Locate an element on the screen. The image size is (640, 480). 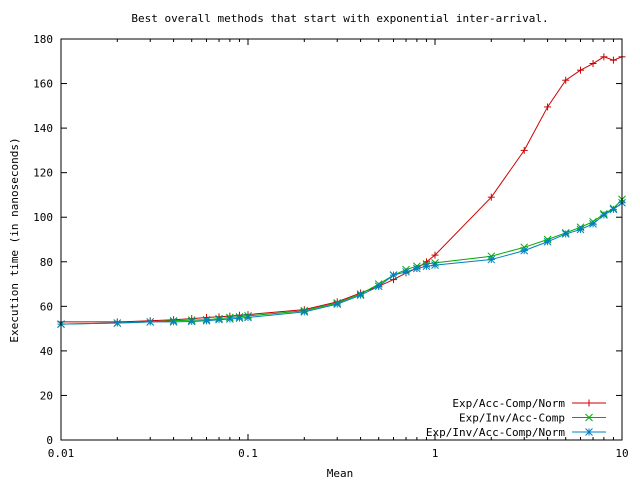
x-tick-label: 10 is located at coordinates (621, 453).